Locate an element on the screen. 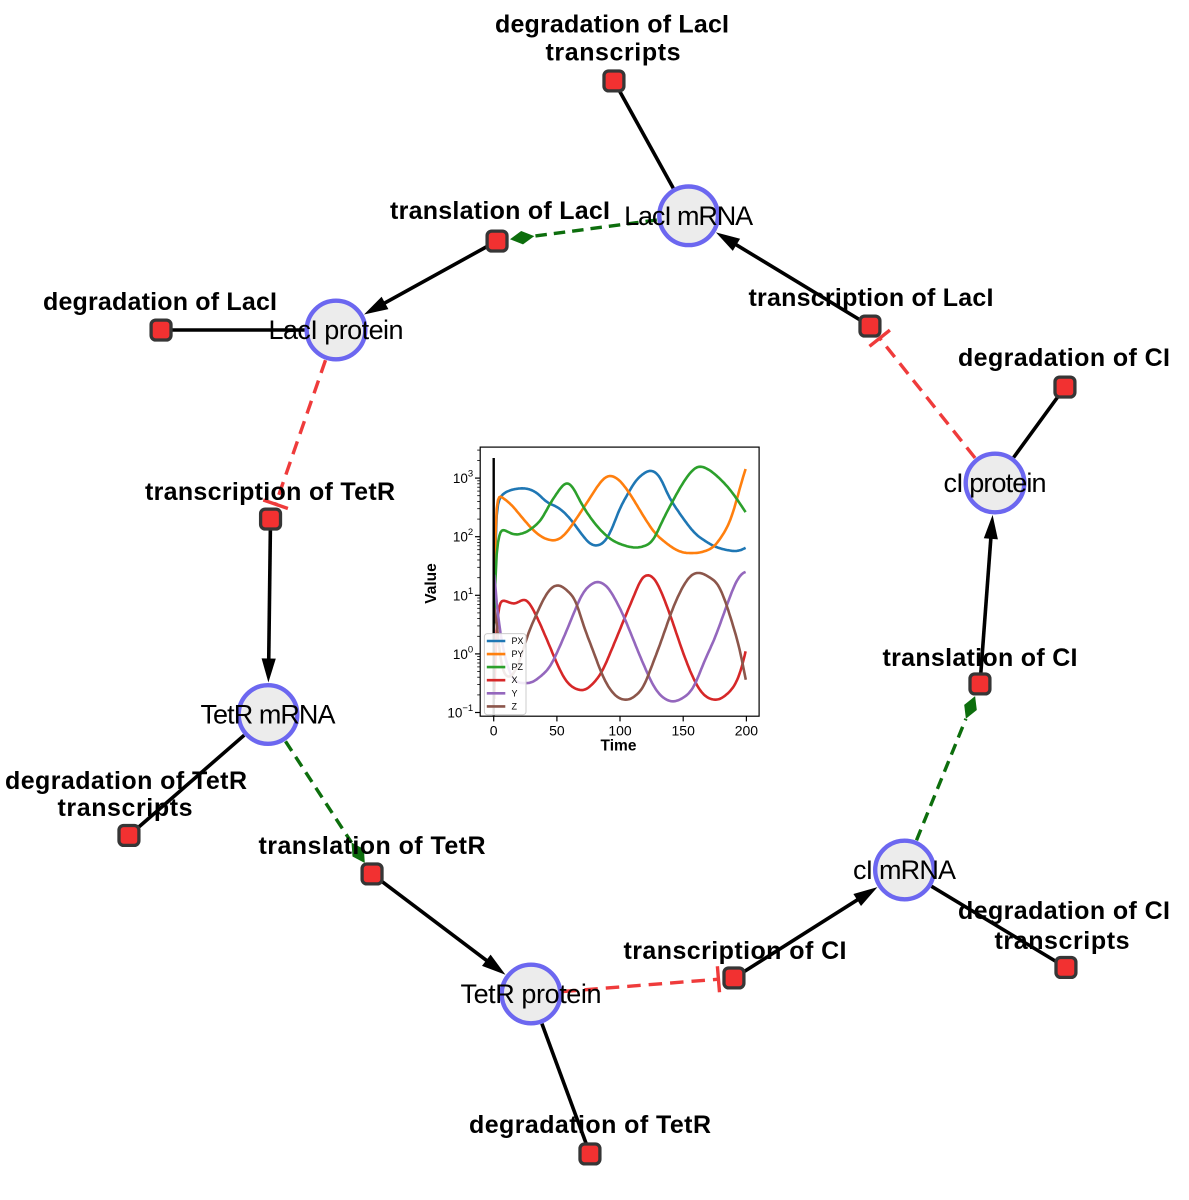  svg-text: 150 is located at coordinates (684, 731).